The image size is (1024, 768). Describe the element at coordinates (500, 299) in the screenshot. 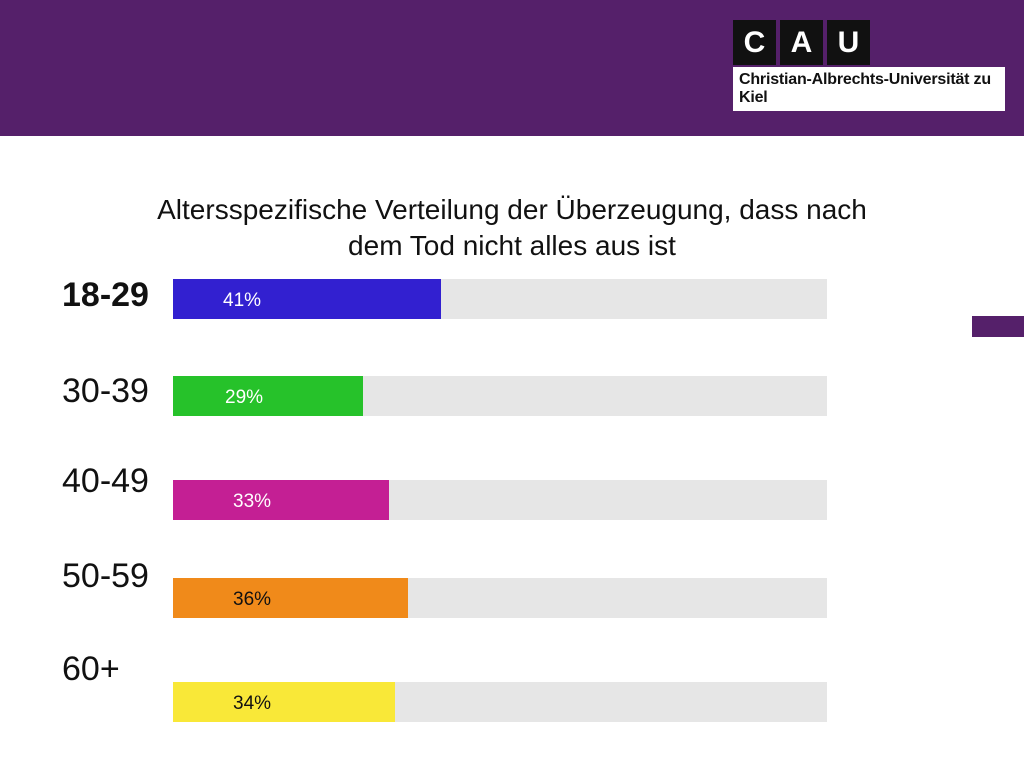

I see `bar-track: 41%` at that location.